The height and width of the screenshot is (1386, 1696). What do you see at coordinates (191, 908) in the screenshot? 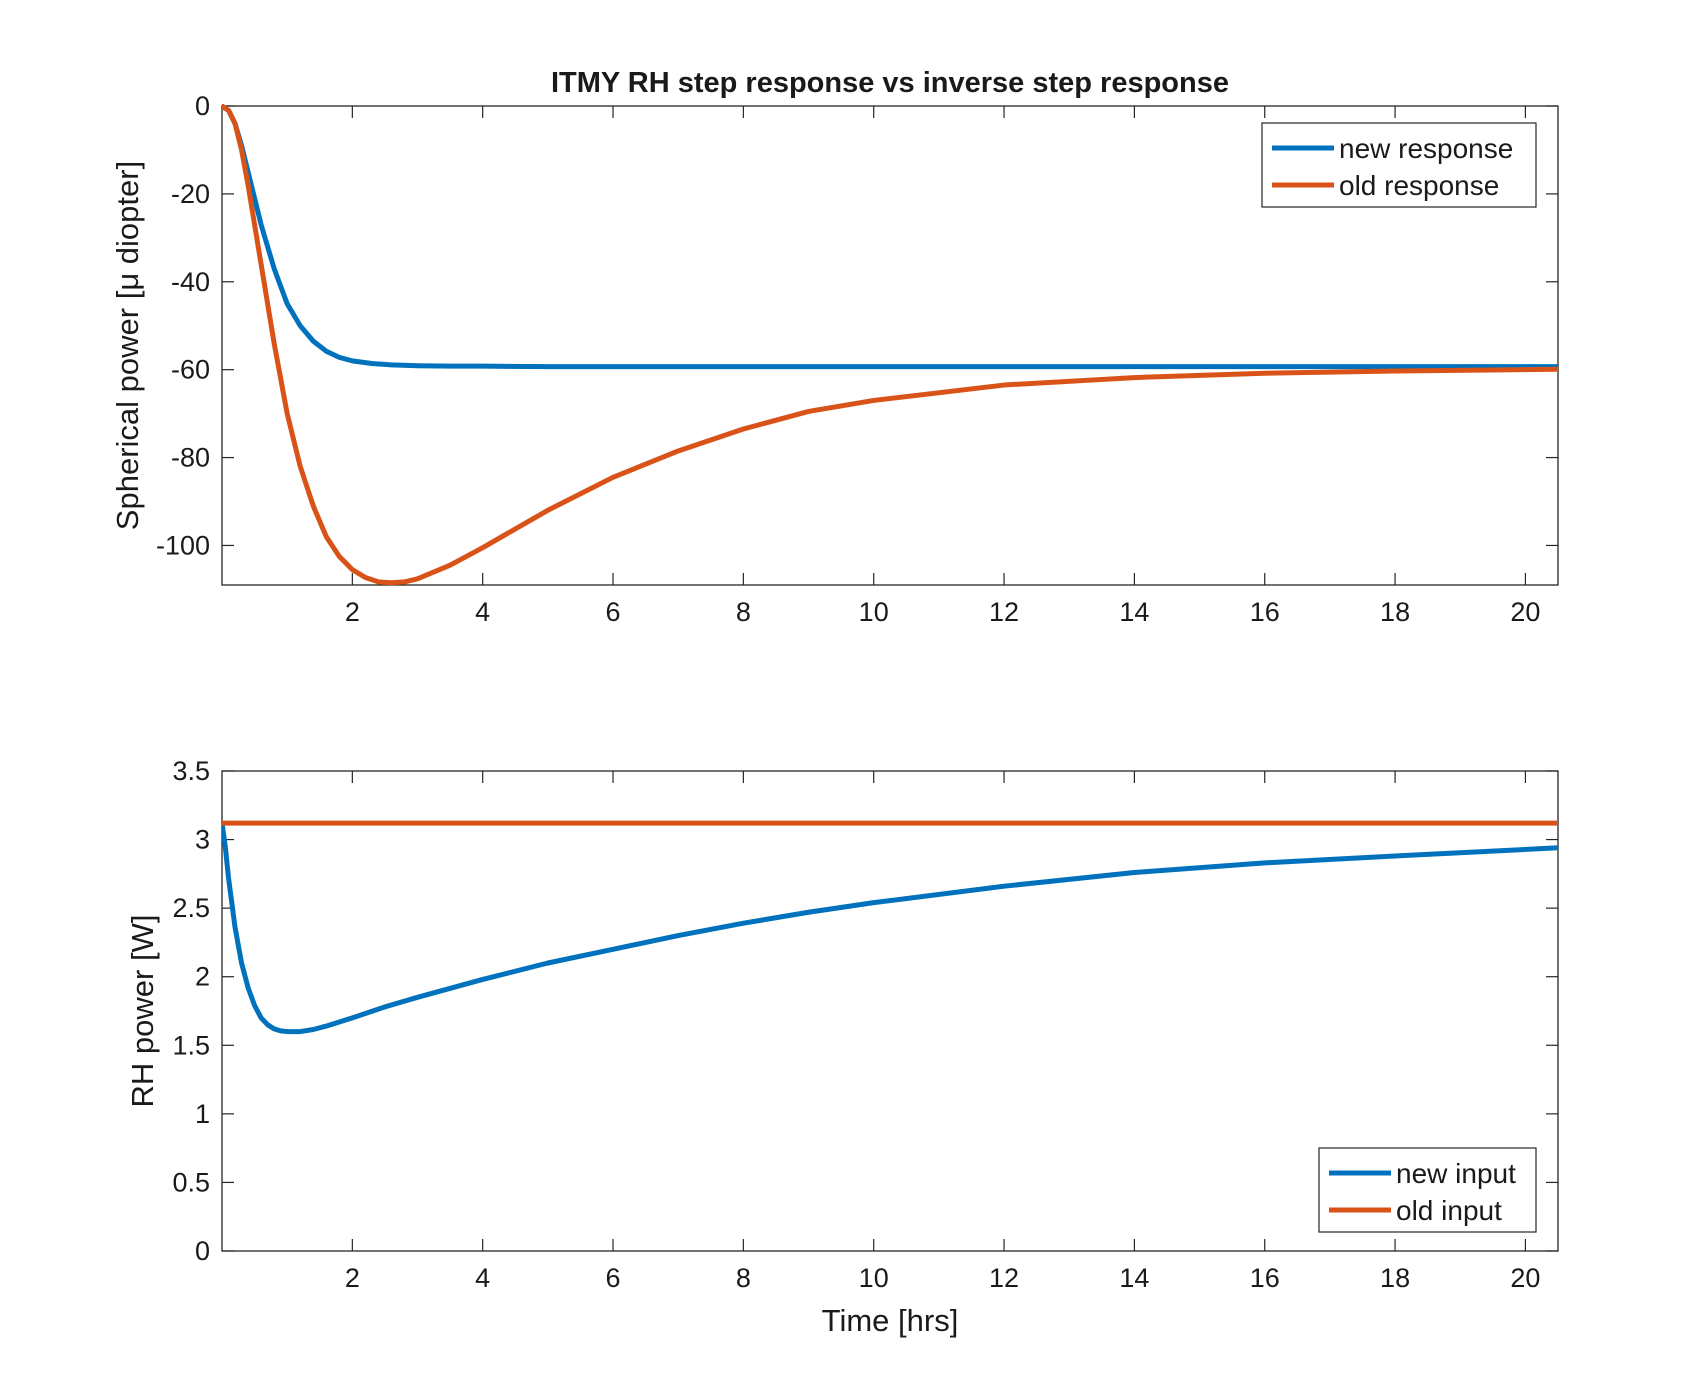
I see `y-tick-label: 2.5` at bounding box center [191, 908].